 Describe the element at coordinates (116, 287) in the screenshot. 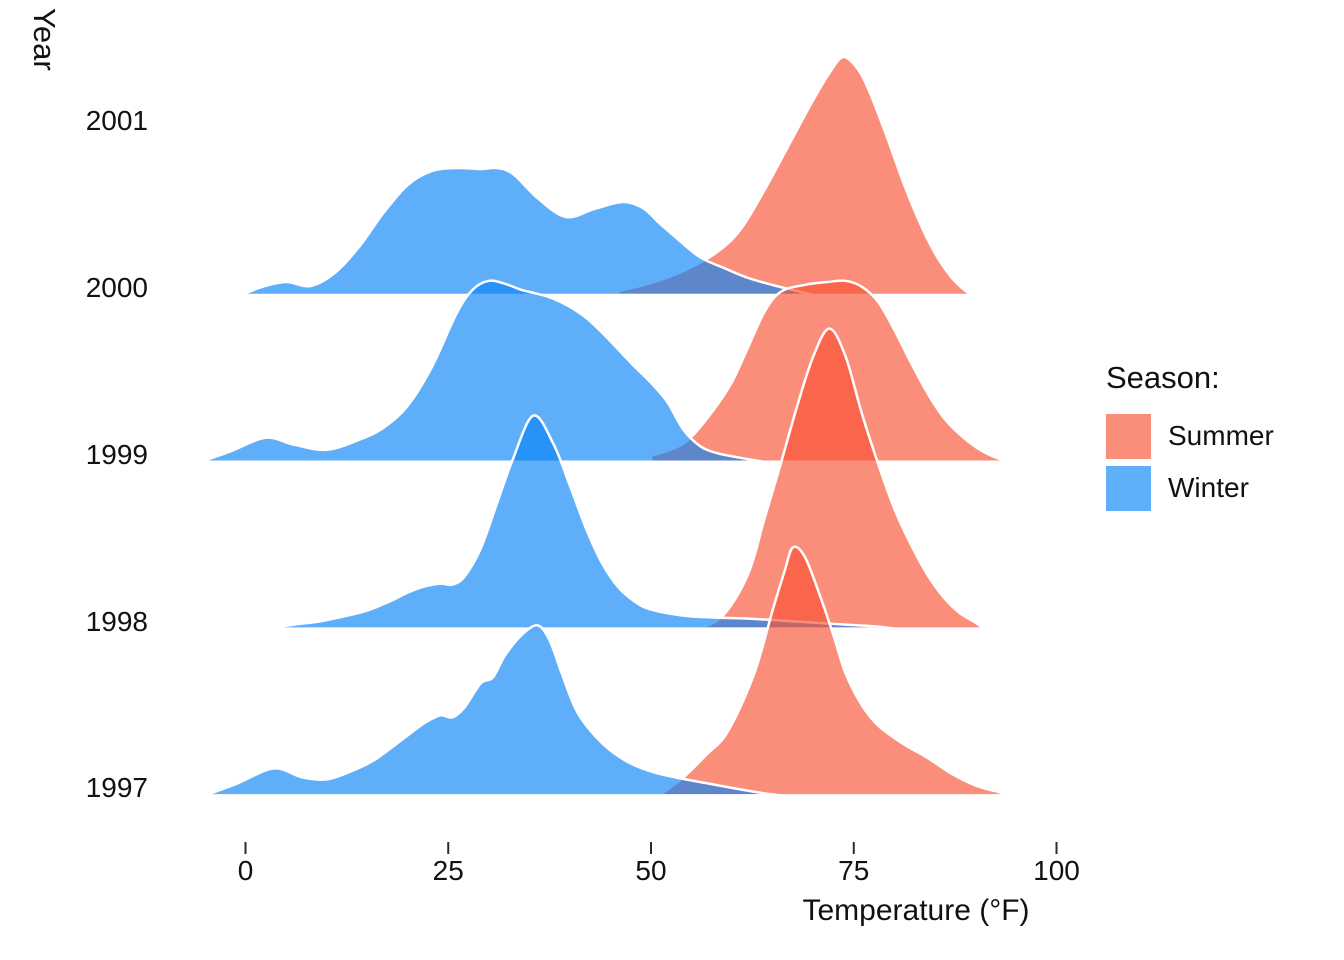

I see `y-axis-label-2000: 2000` at that location.